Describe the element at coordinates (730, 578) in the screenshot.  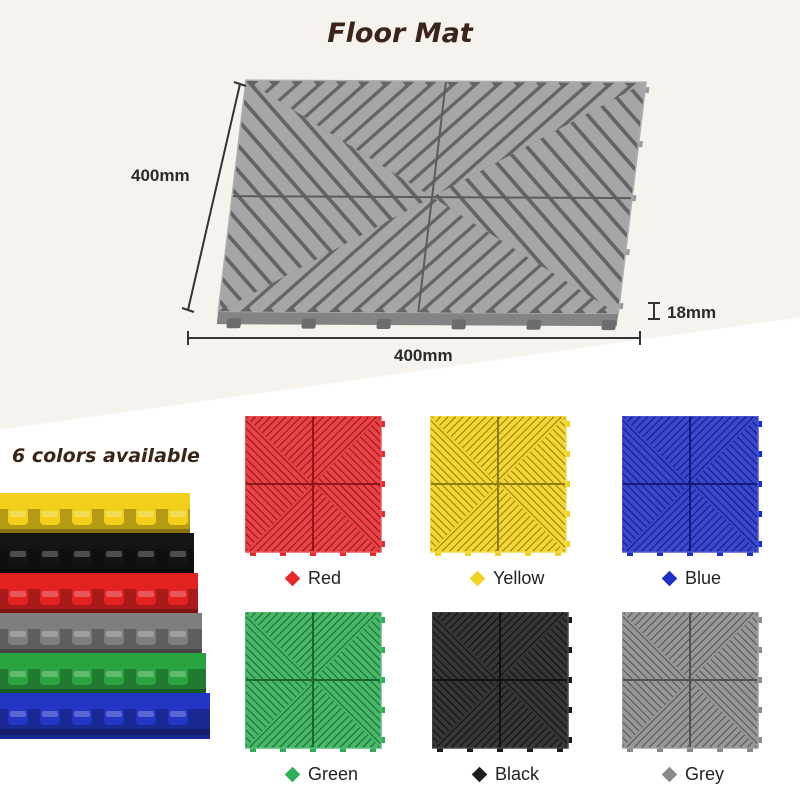
I see `swatch-label-blue: Blue` at that location.